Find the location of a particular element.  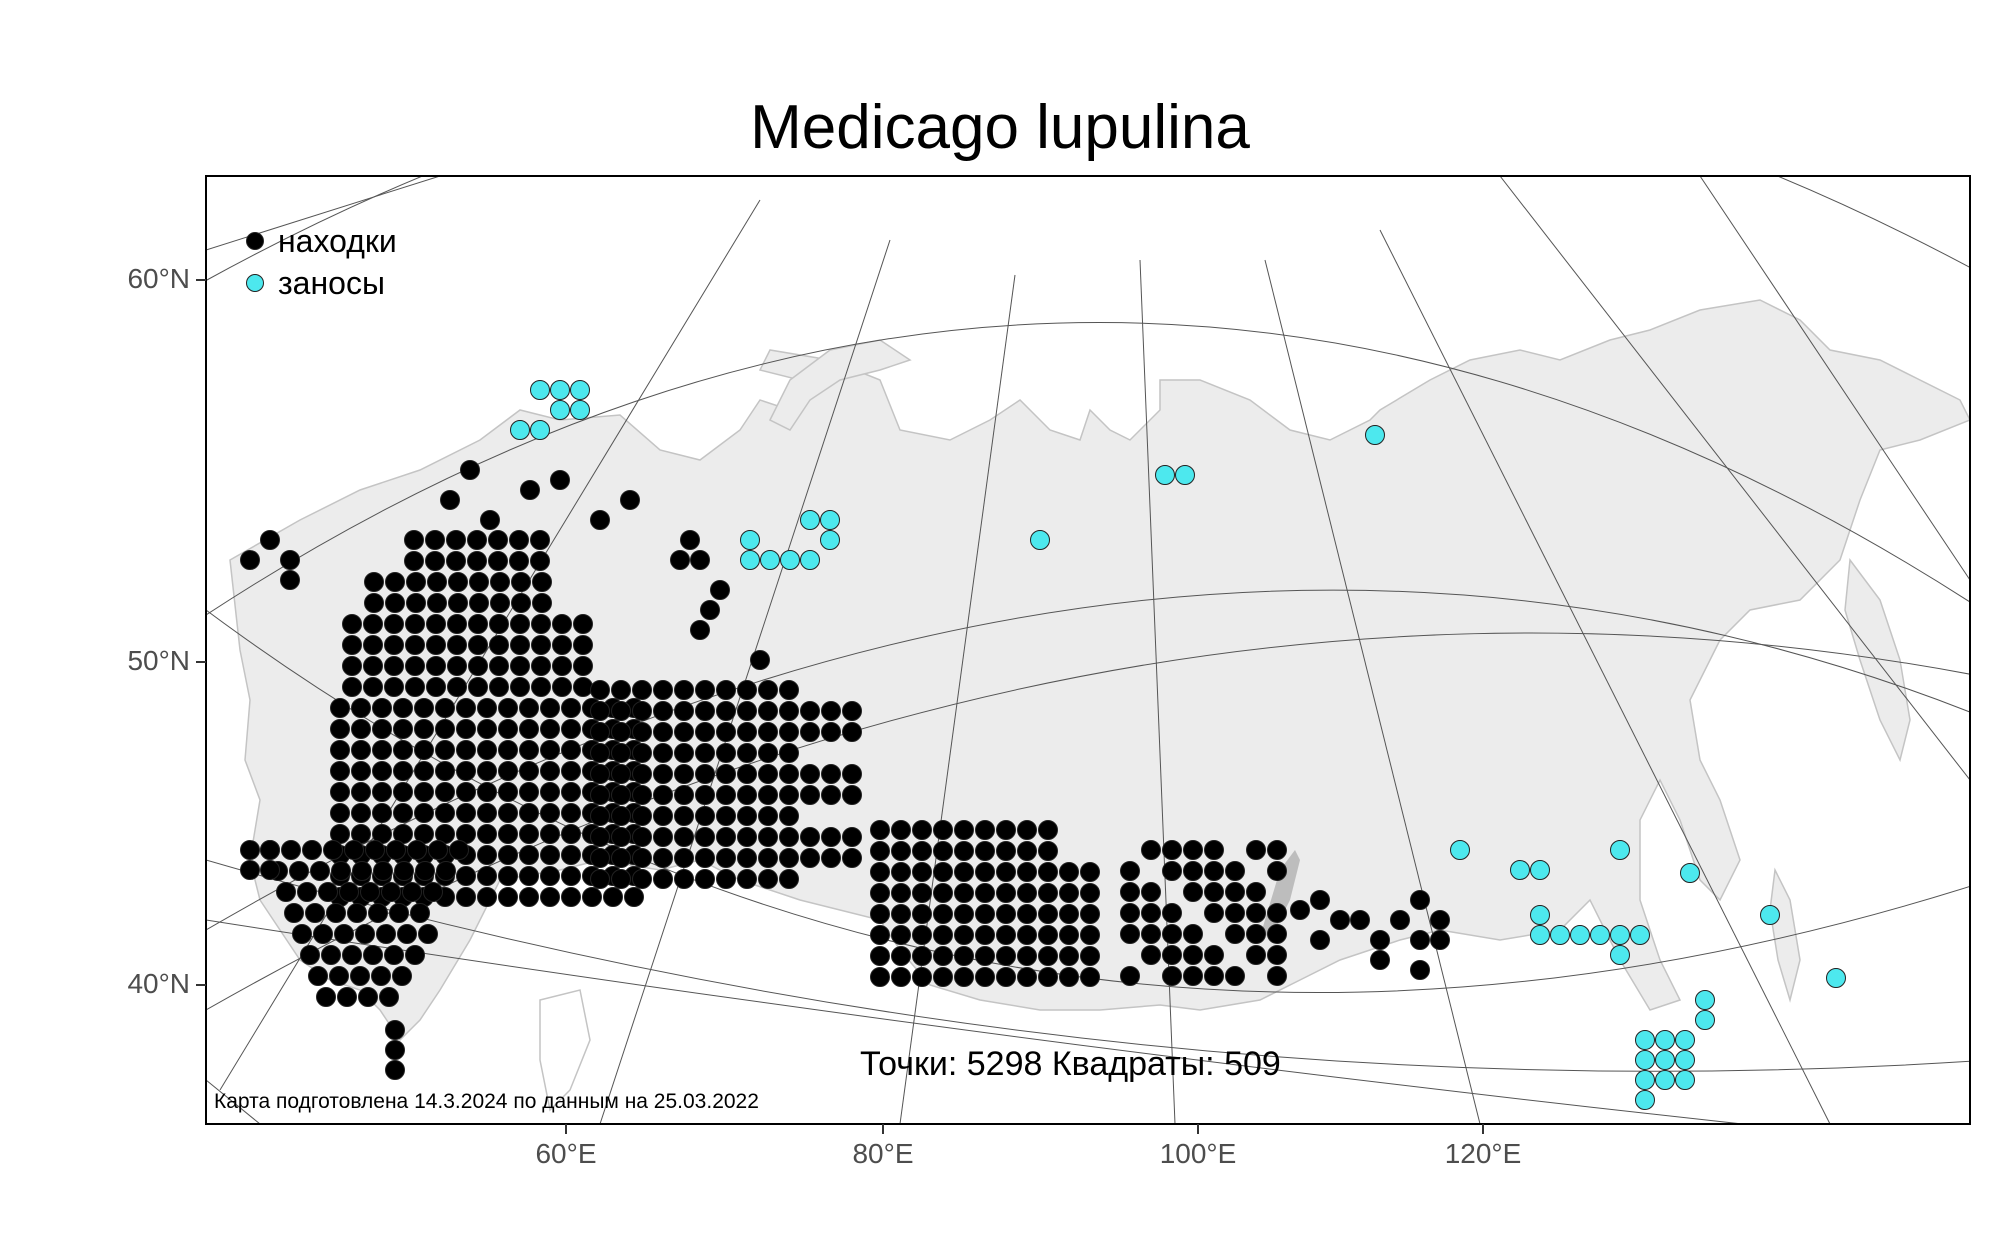

novaya-zemlya-island is located at coordinates (840, 385).